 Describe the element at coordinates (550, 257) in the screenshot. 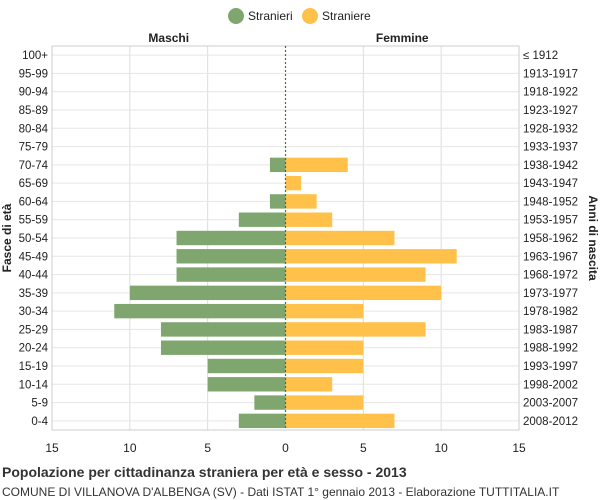

I see `birth-year-label: 1963-1967` at that location.